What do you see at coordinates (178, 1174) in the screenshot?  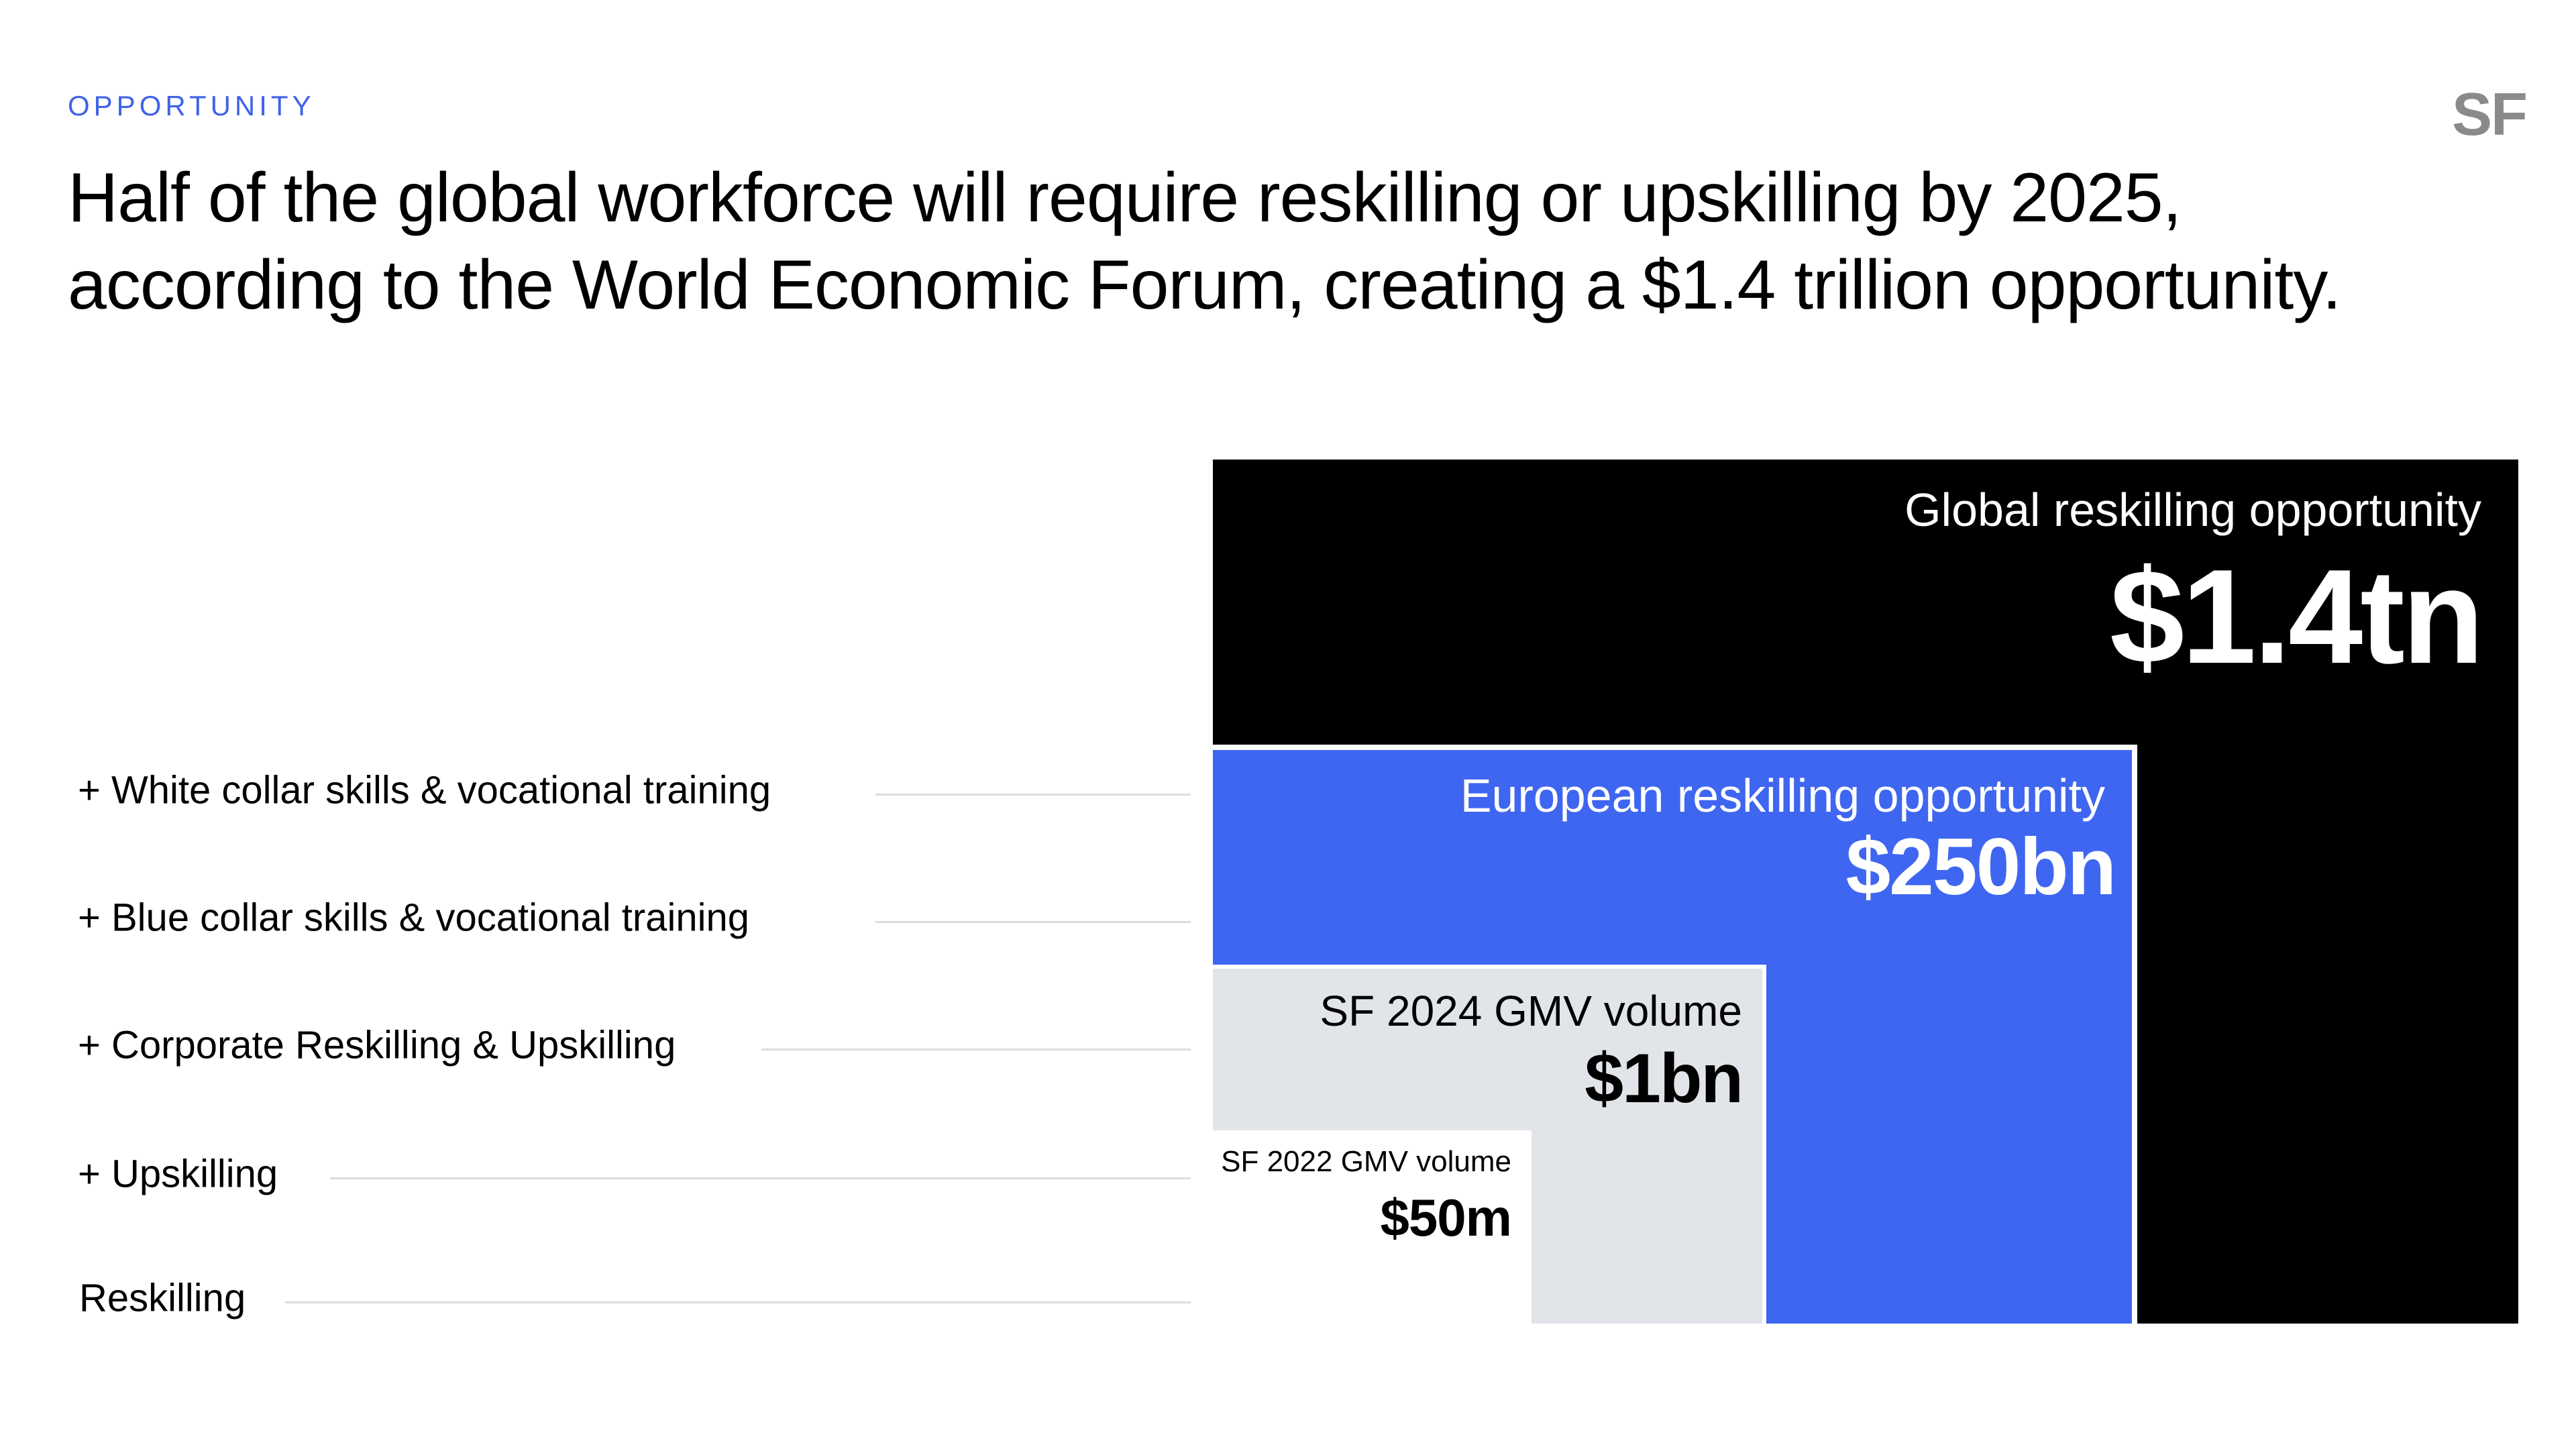 I see `row-label-upskilling: + Upskilling` at bounding box center [178, 1174].